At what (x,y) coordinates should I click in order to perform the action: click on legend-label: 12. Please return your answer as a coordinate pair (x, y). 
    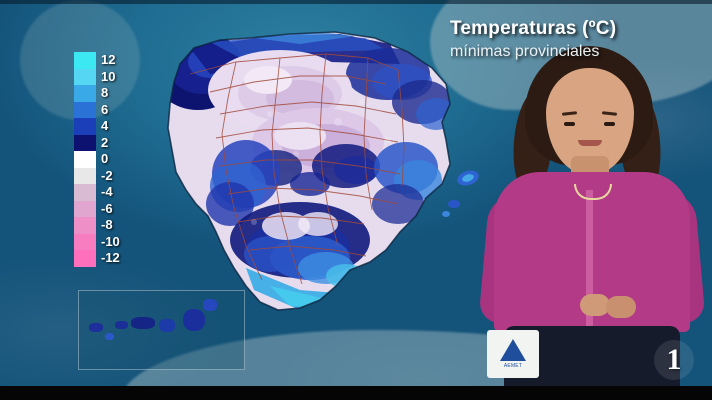
    Looking at the image, I should click on (108, 59).